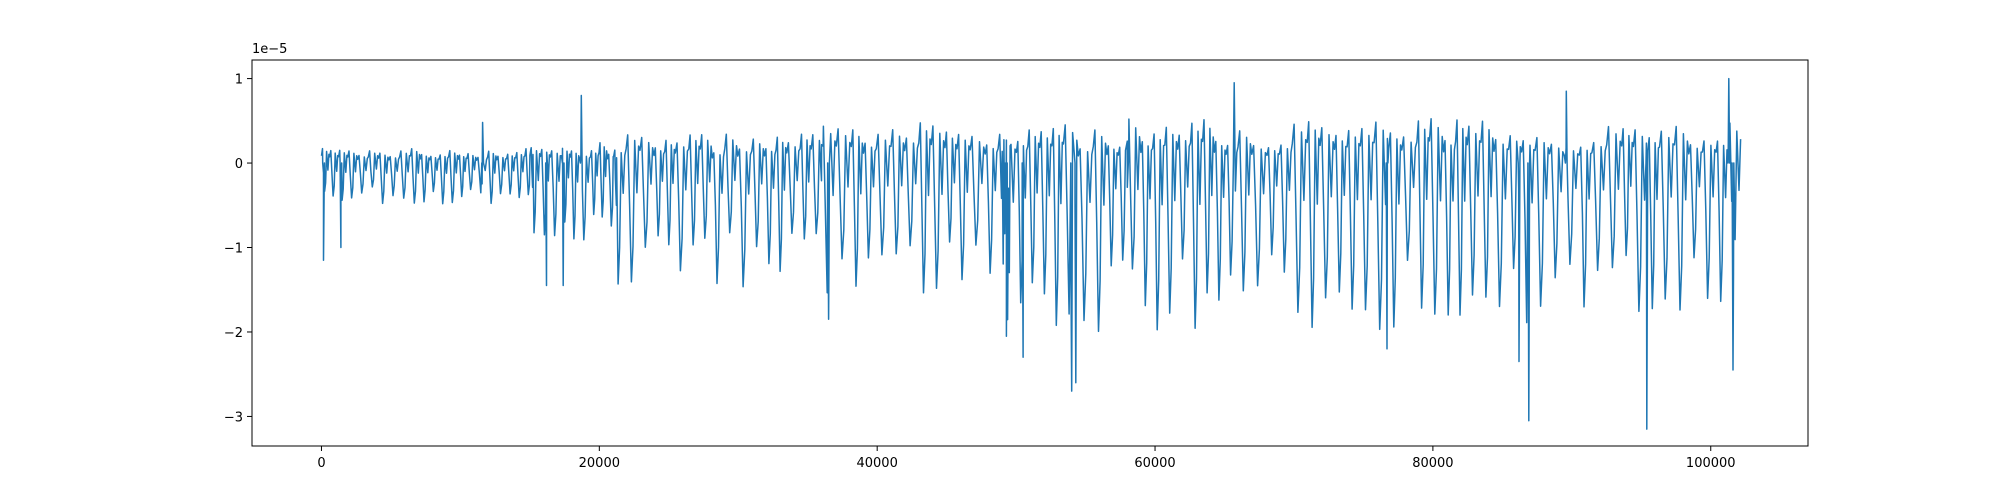 This screenshot has width=2000, height=500. What do you see at coordinates (239, 80) in the screenshot?
I see `y-tick-label: 1` at bounding box center [239, 80].